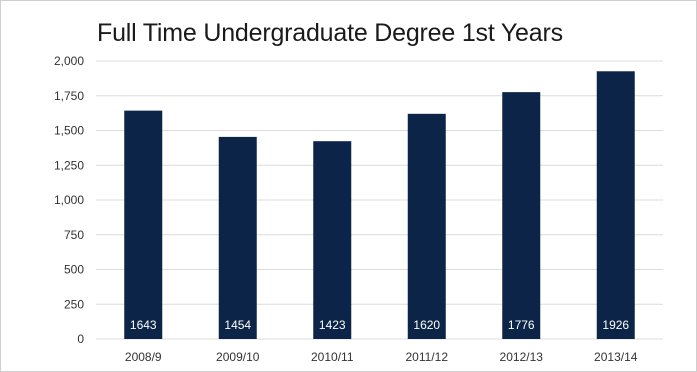 The width and height of the screenshot is (697, 372). I want to click on x-tick-label: 2010/11, so click(332, 357).